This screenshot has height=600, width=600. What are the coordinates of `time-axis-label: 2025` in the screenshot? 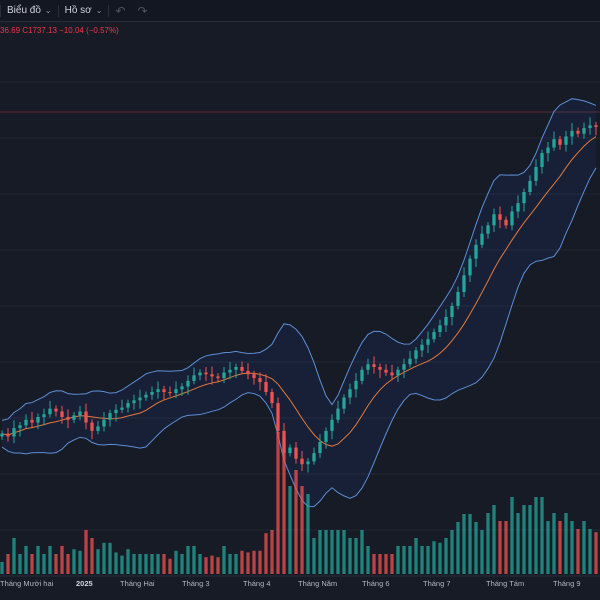 It's located at (84, 583).